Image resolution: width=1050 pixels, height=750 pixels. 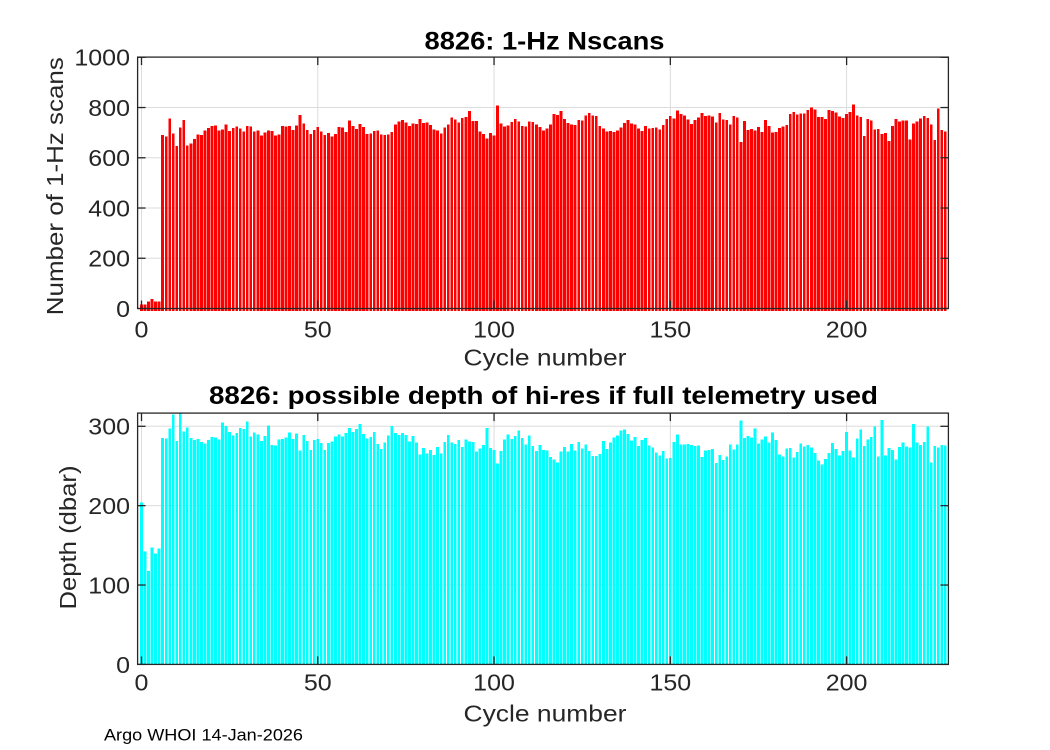 I want to click on svg-text: 1000, so click(x=102, y=58).